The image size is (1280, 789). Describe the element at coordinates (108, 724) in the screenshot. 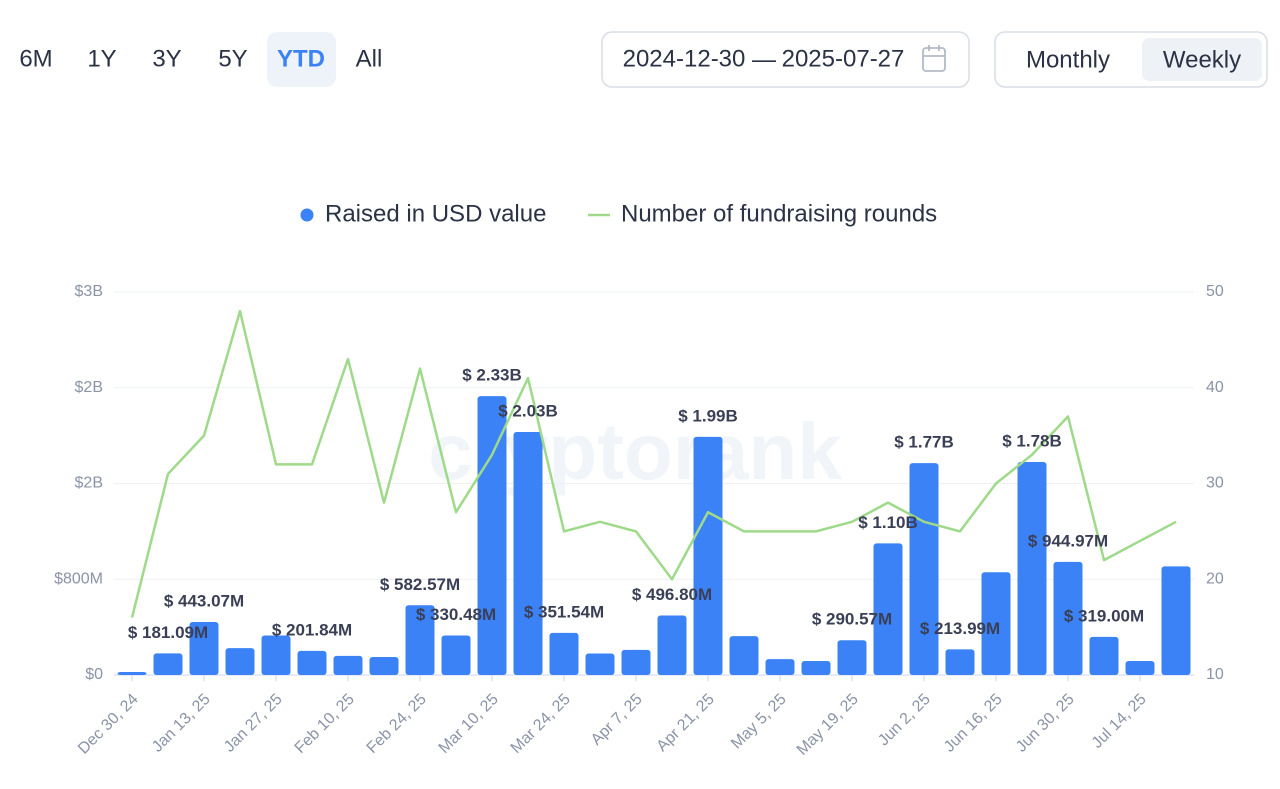

I see `x-tick-label: Dec 30, 24` at that location.